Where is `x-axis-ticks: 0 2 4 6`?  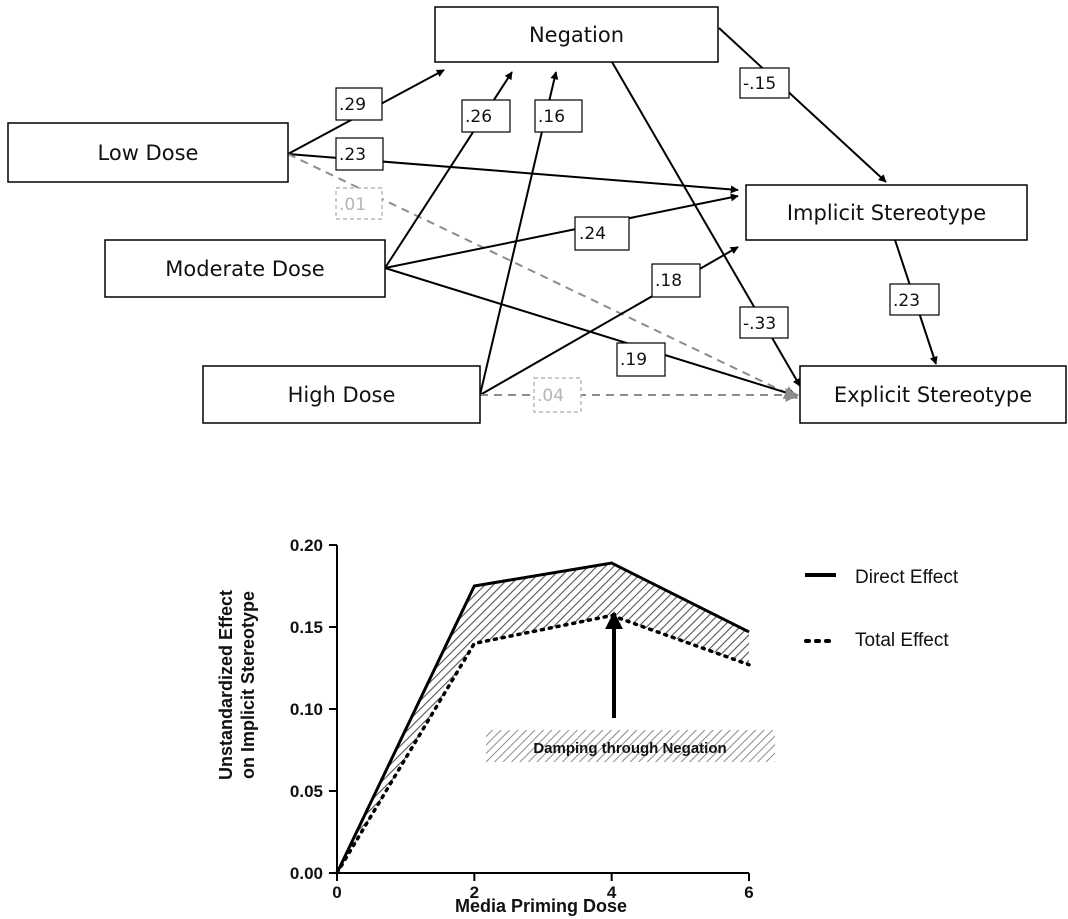 x-axis-ticks: 0 2 4 6 is located at coordinates (543, 887).